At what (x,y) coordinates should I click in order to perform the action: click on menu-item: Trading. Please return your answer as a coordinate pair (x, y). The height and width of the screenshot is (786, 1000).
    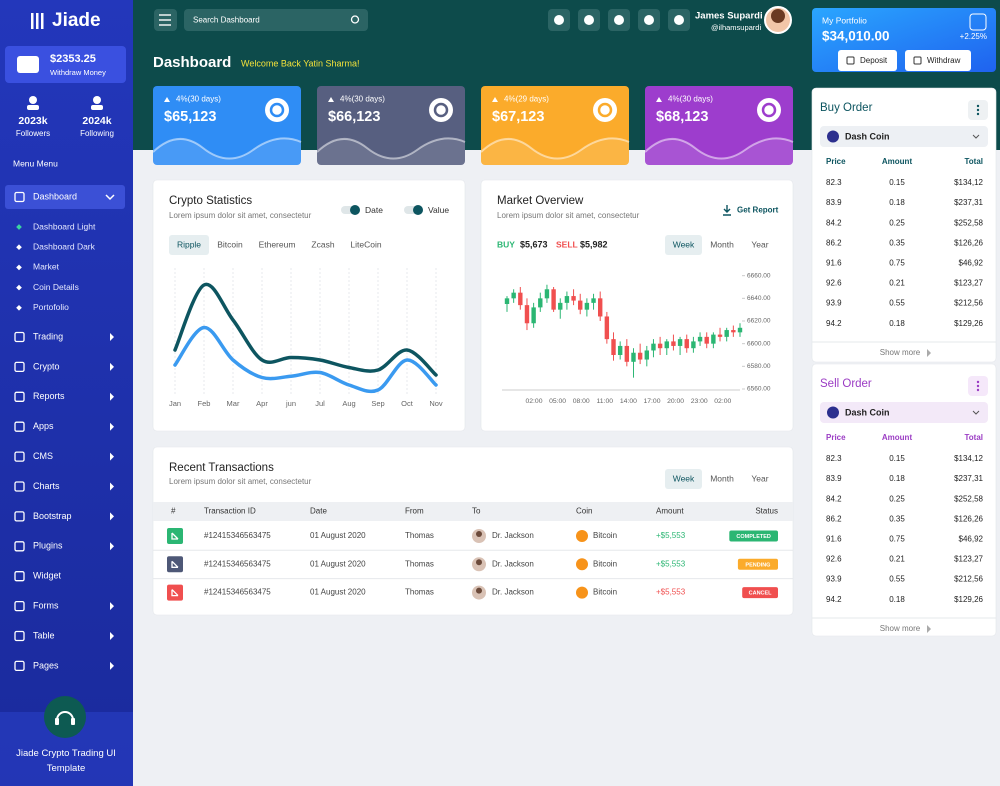
    Looking at the image, I should click on (48, 336).